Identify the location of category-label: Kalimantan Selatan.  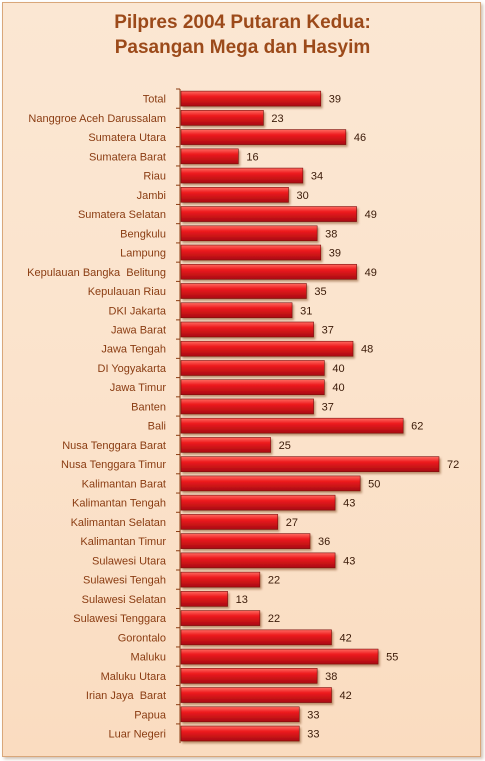
(118, 523).